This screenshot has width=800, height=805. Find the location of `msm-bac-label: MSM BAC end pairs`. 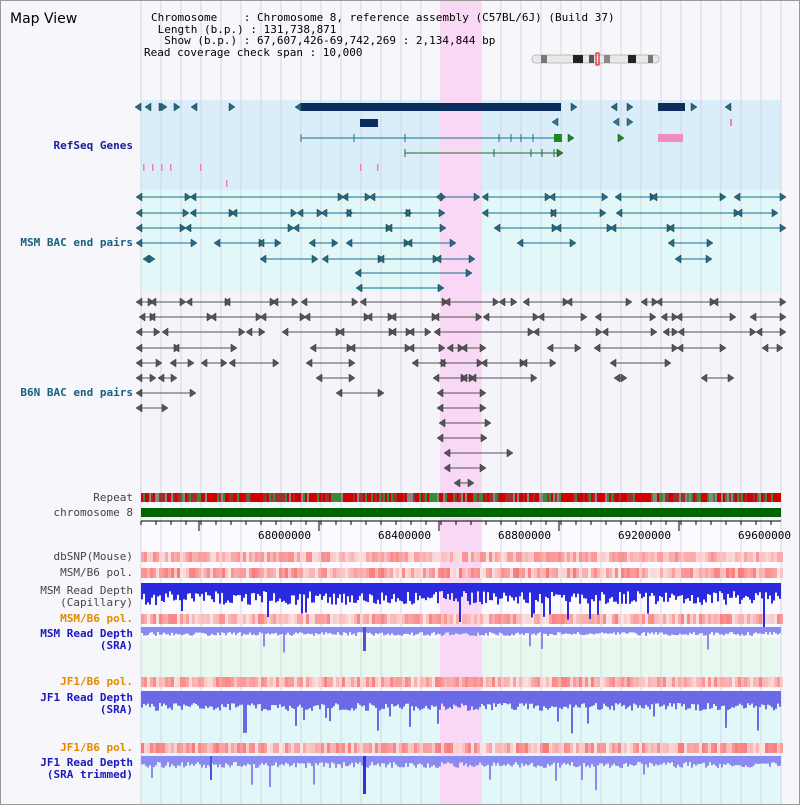

msm-bac-label: MSM BAC end pairs is located at coordinates (76, 242).